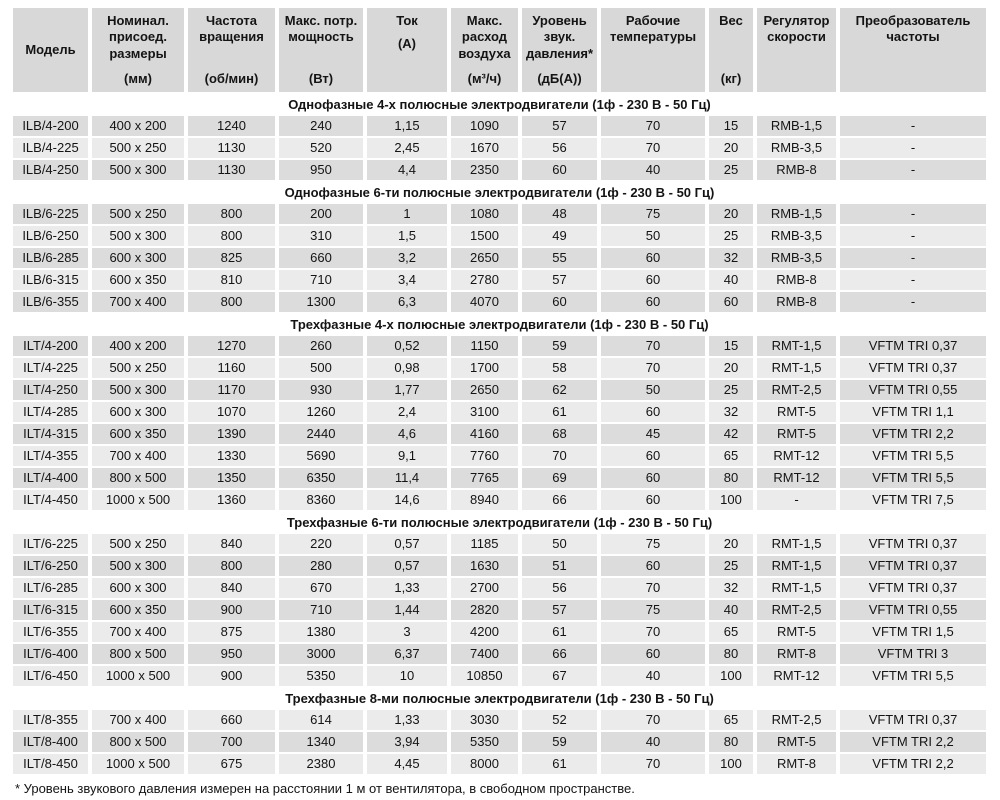 Image resolution: width=1000 pixels, height=800 pixels. I want to click on column-title: Преобразователь частоты, so click(913, 29).